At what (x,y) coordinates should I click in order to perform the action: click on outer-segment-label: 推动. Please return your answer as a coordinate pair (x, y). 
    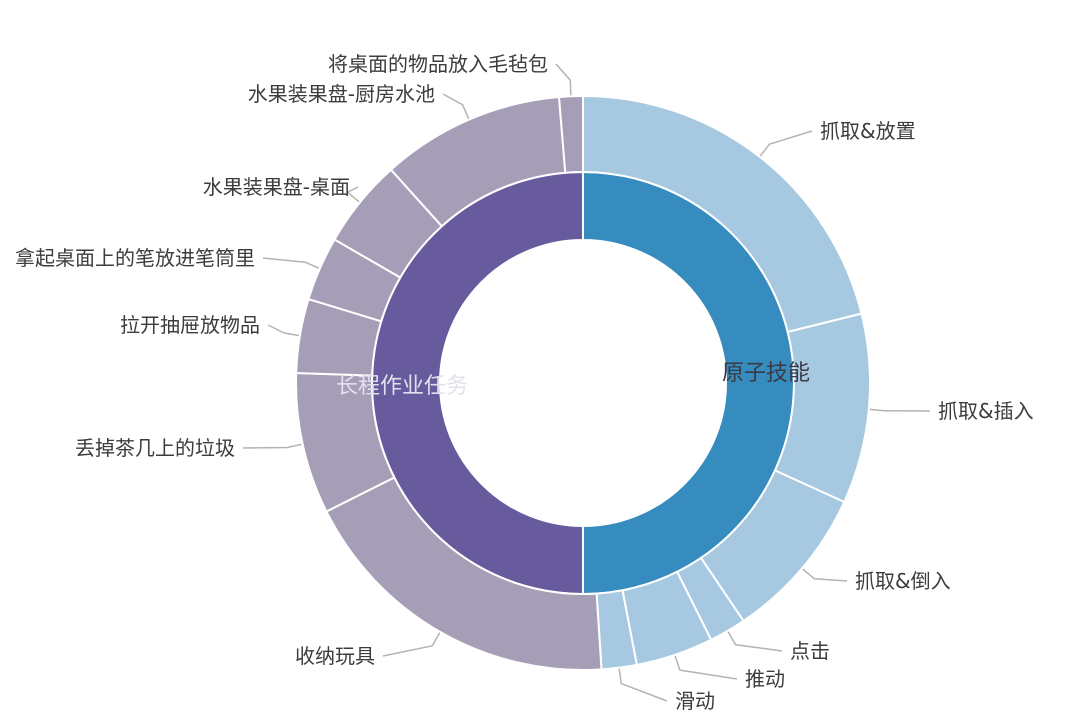
    Looking at the image, I should click on (765, 679).